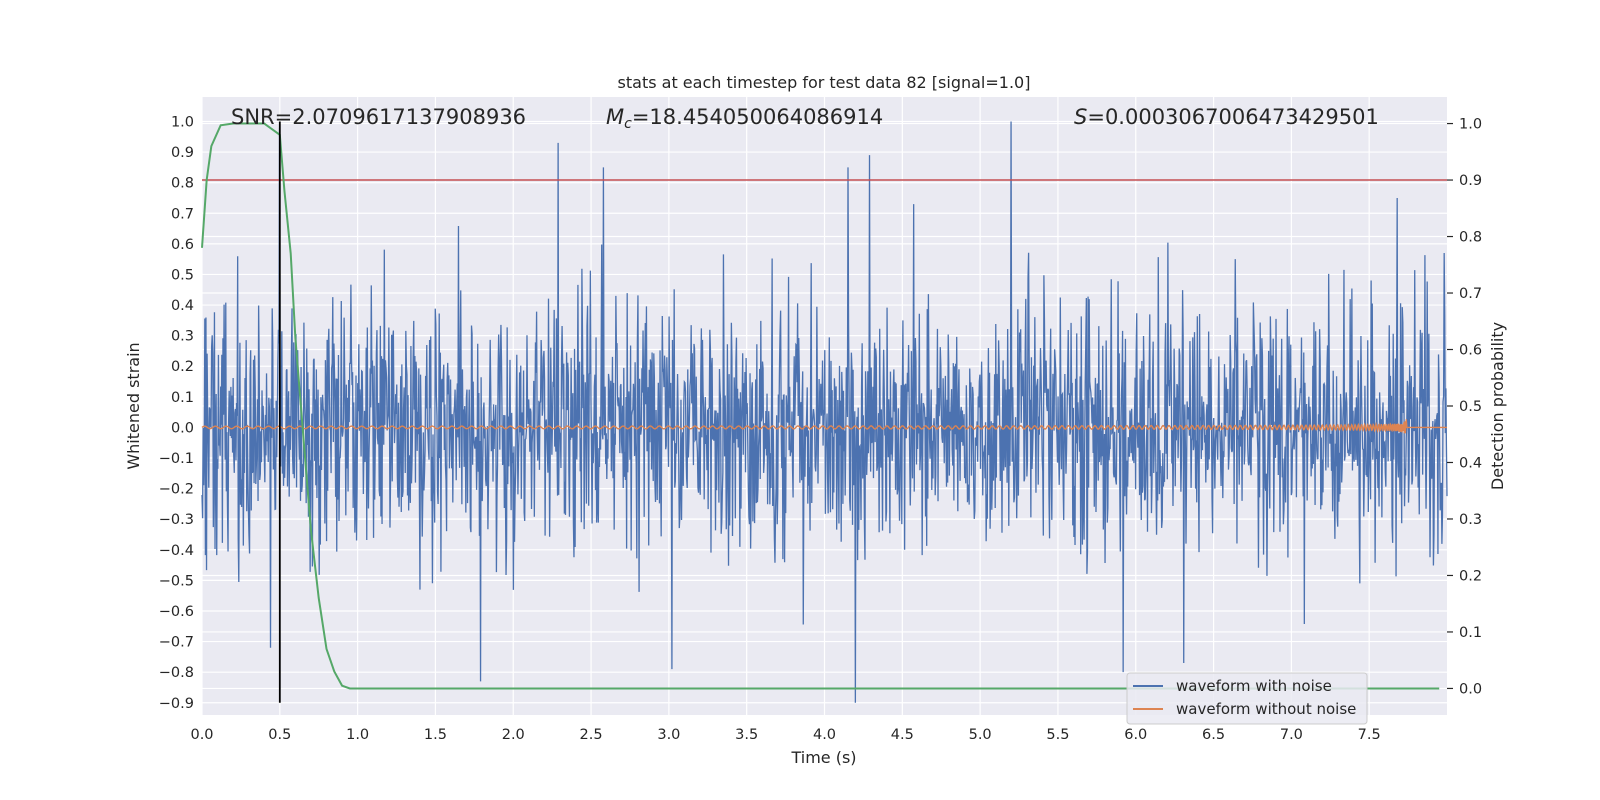  Describe the element at coordinates (1470, 463) in the screenshot. I see `y2-tick-label: 0.4` at that location.